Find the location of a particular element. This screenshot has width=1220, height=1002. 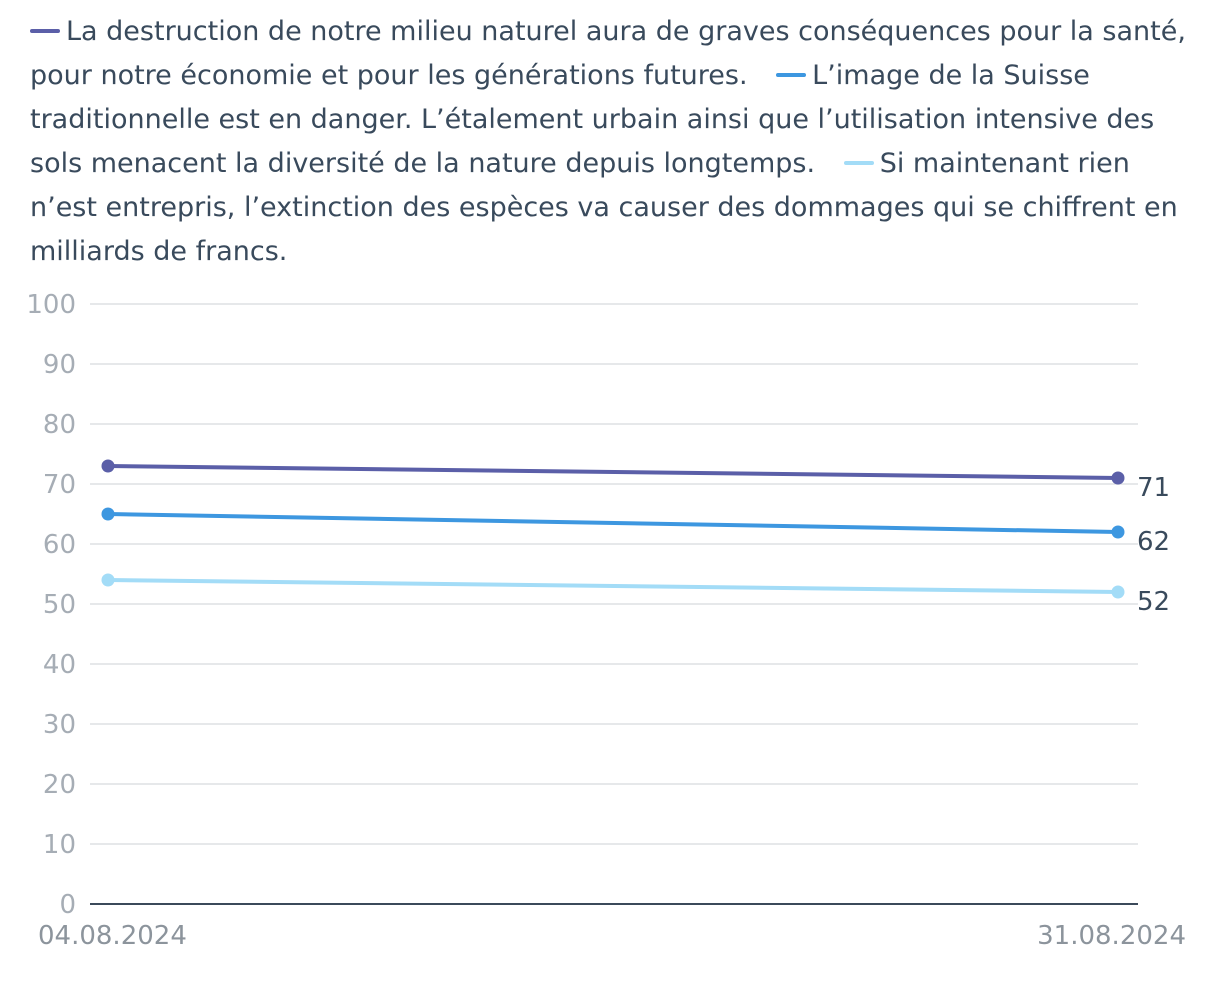

data-label: 62 is located at coordinates (1153, 542).